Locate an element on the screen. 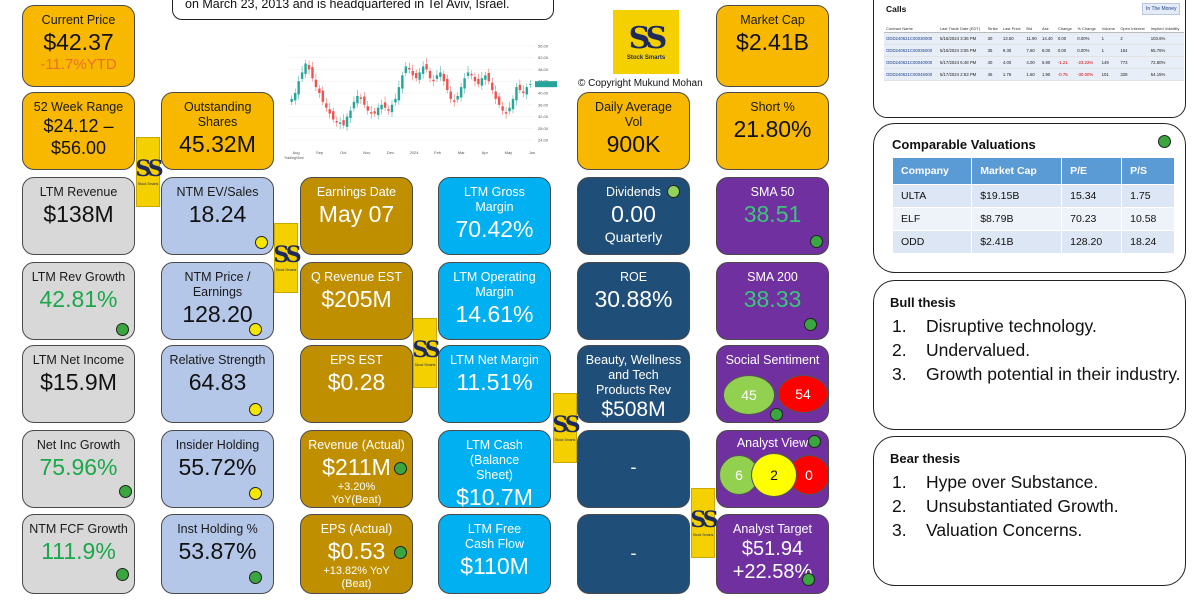 This screenshot has height=600, width=1200. tile-label: LTM Operating Margin is located at coordinates (494, 284).